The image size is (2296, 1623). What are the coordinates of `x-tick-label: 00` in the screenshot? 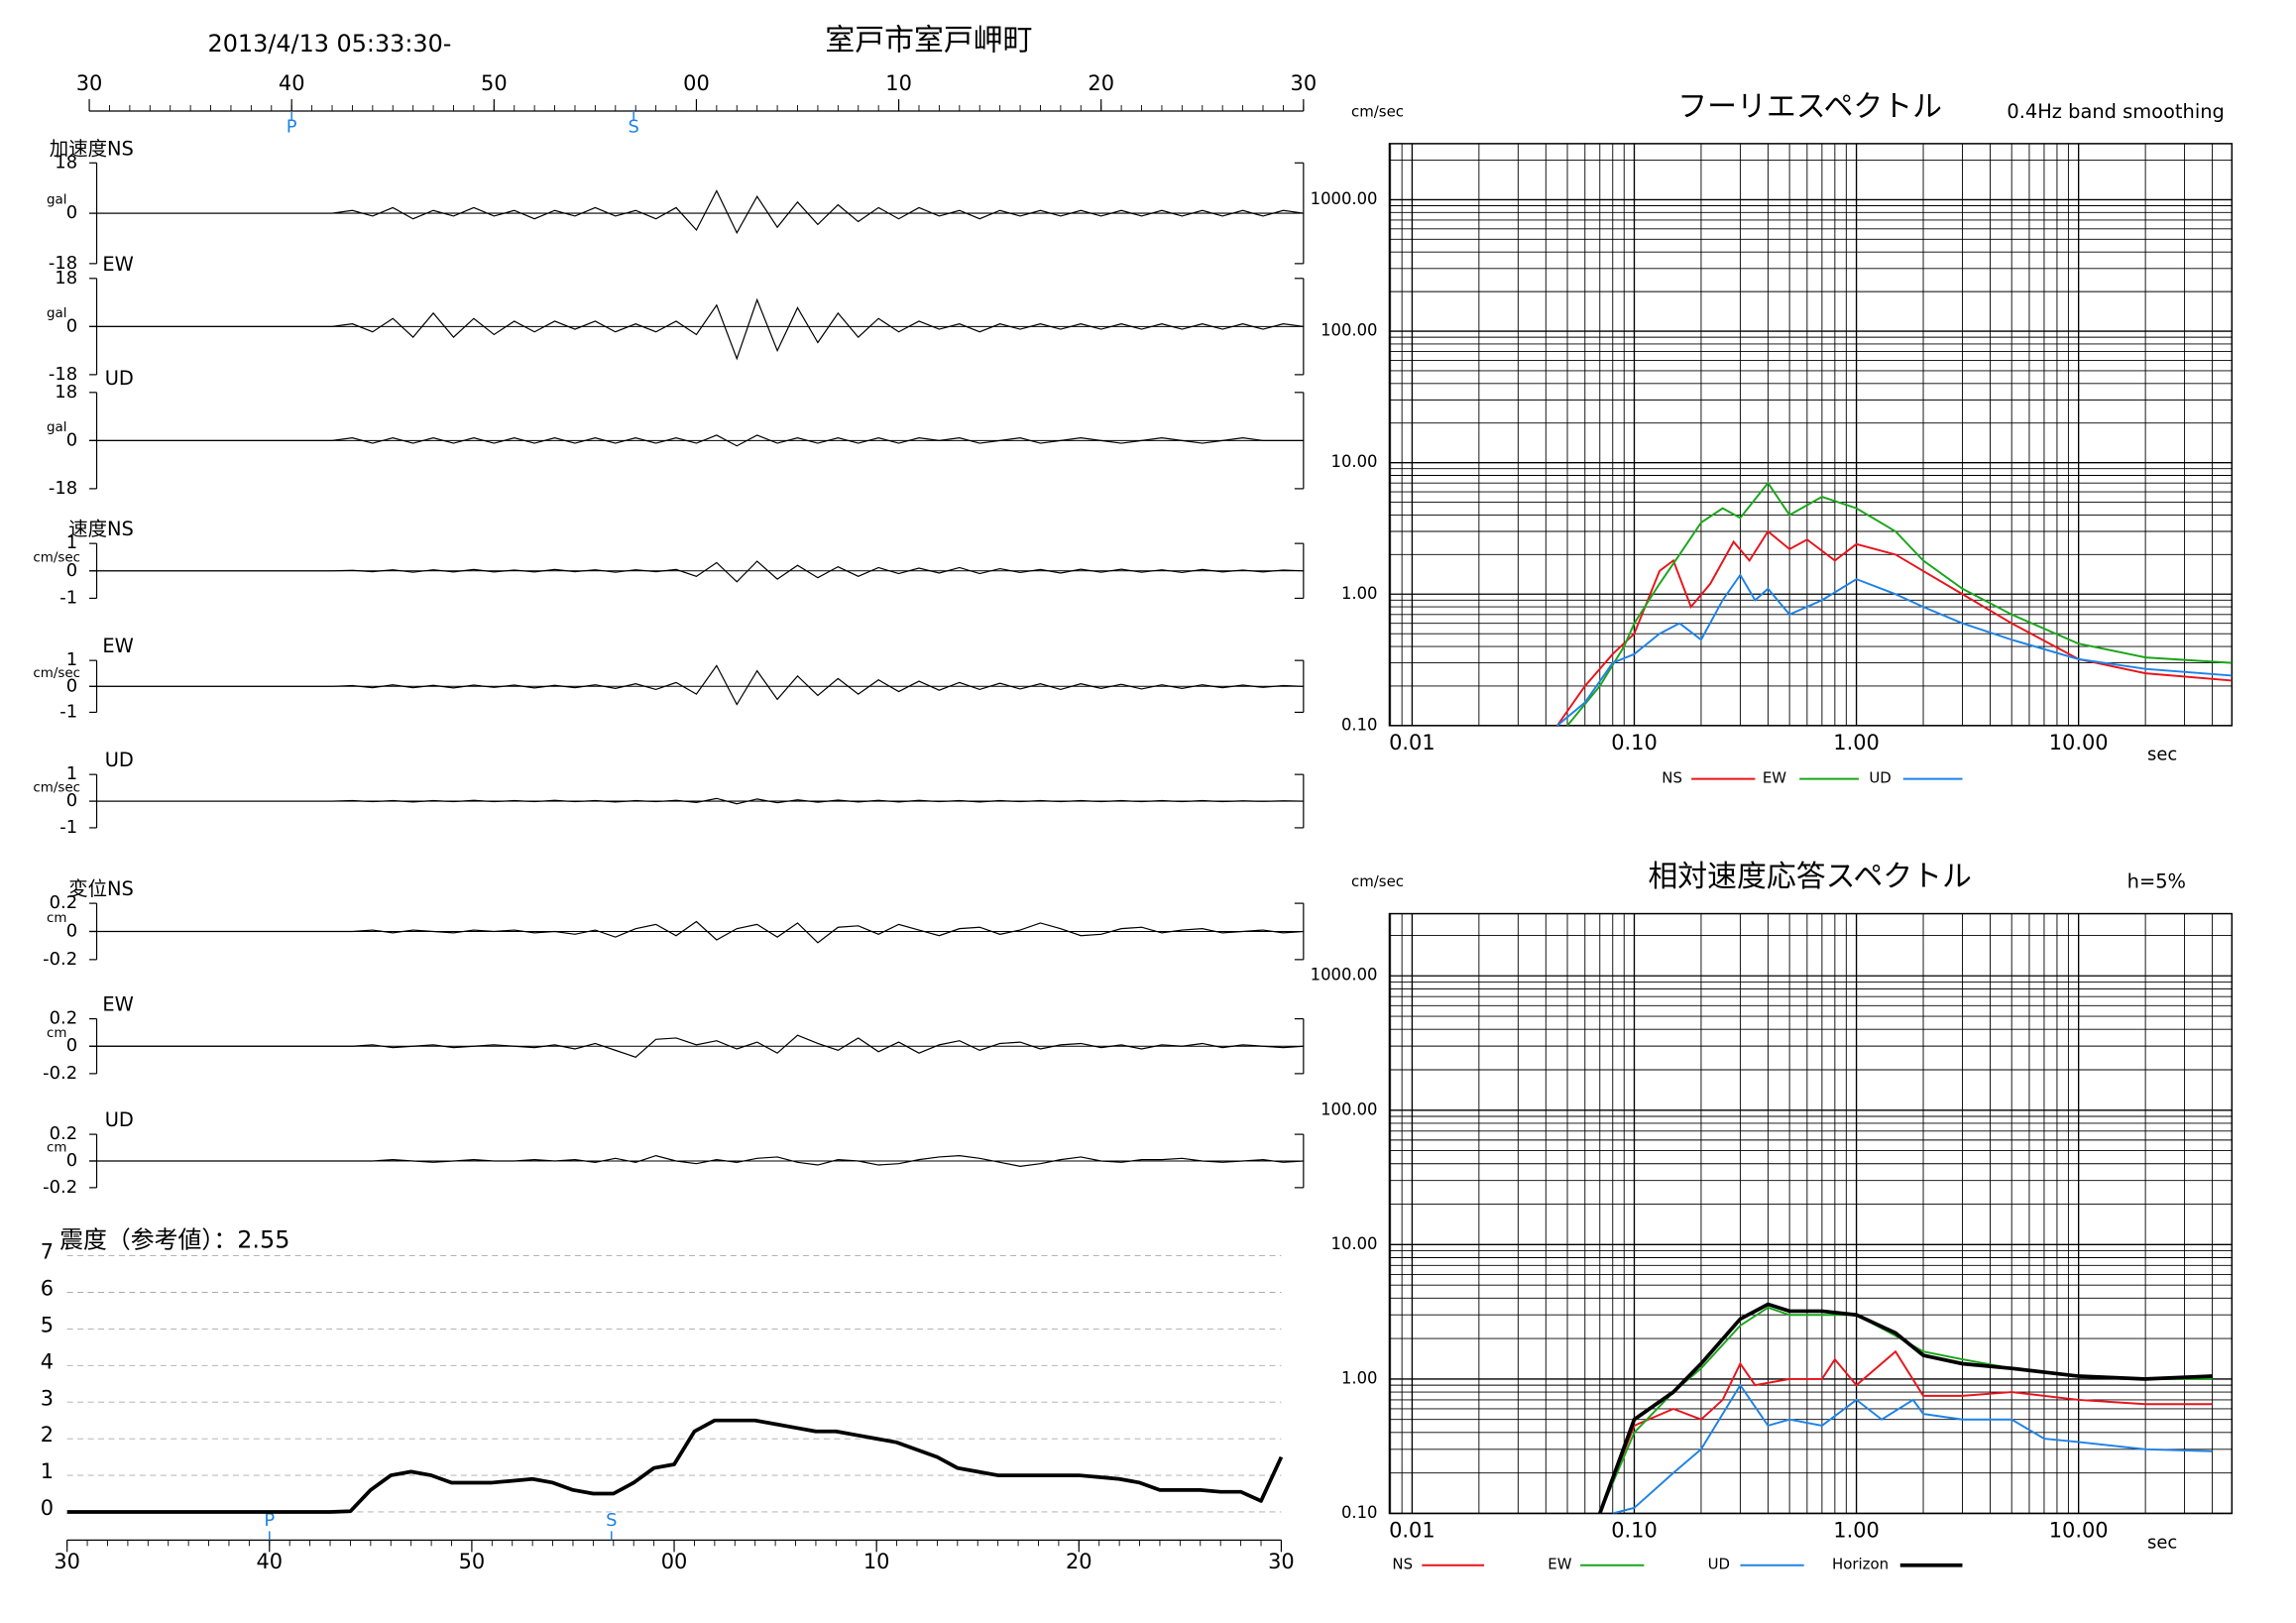 It's located at (674, 1561).